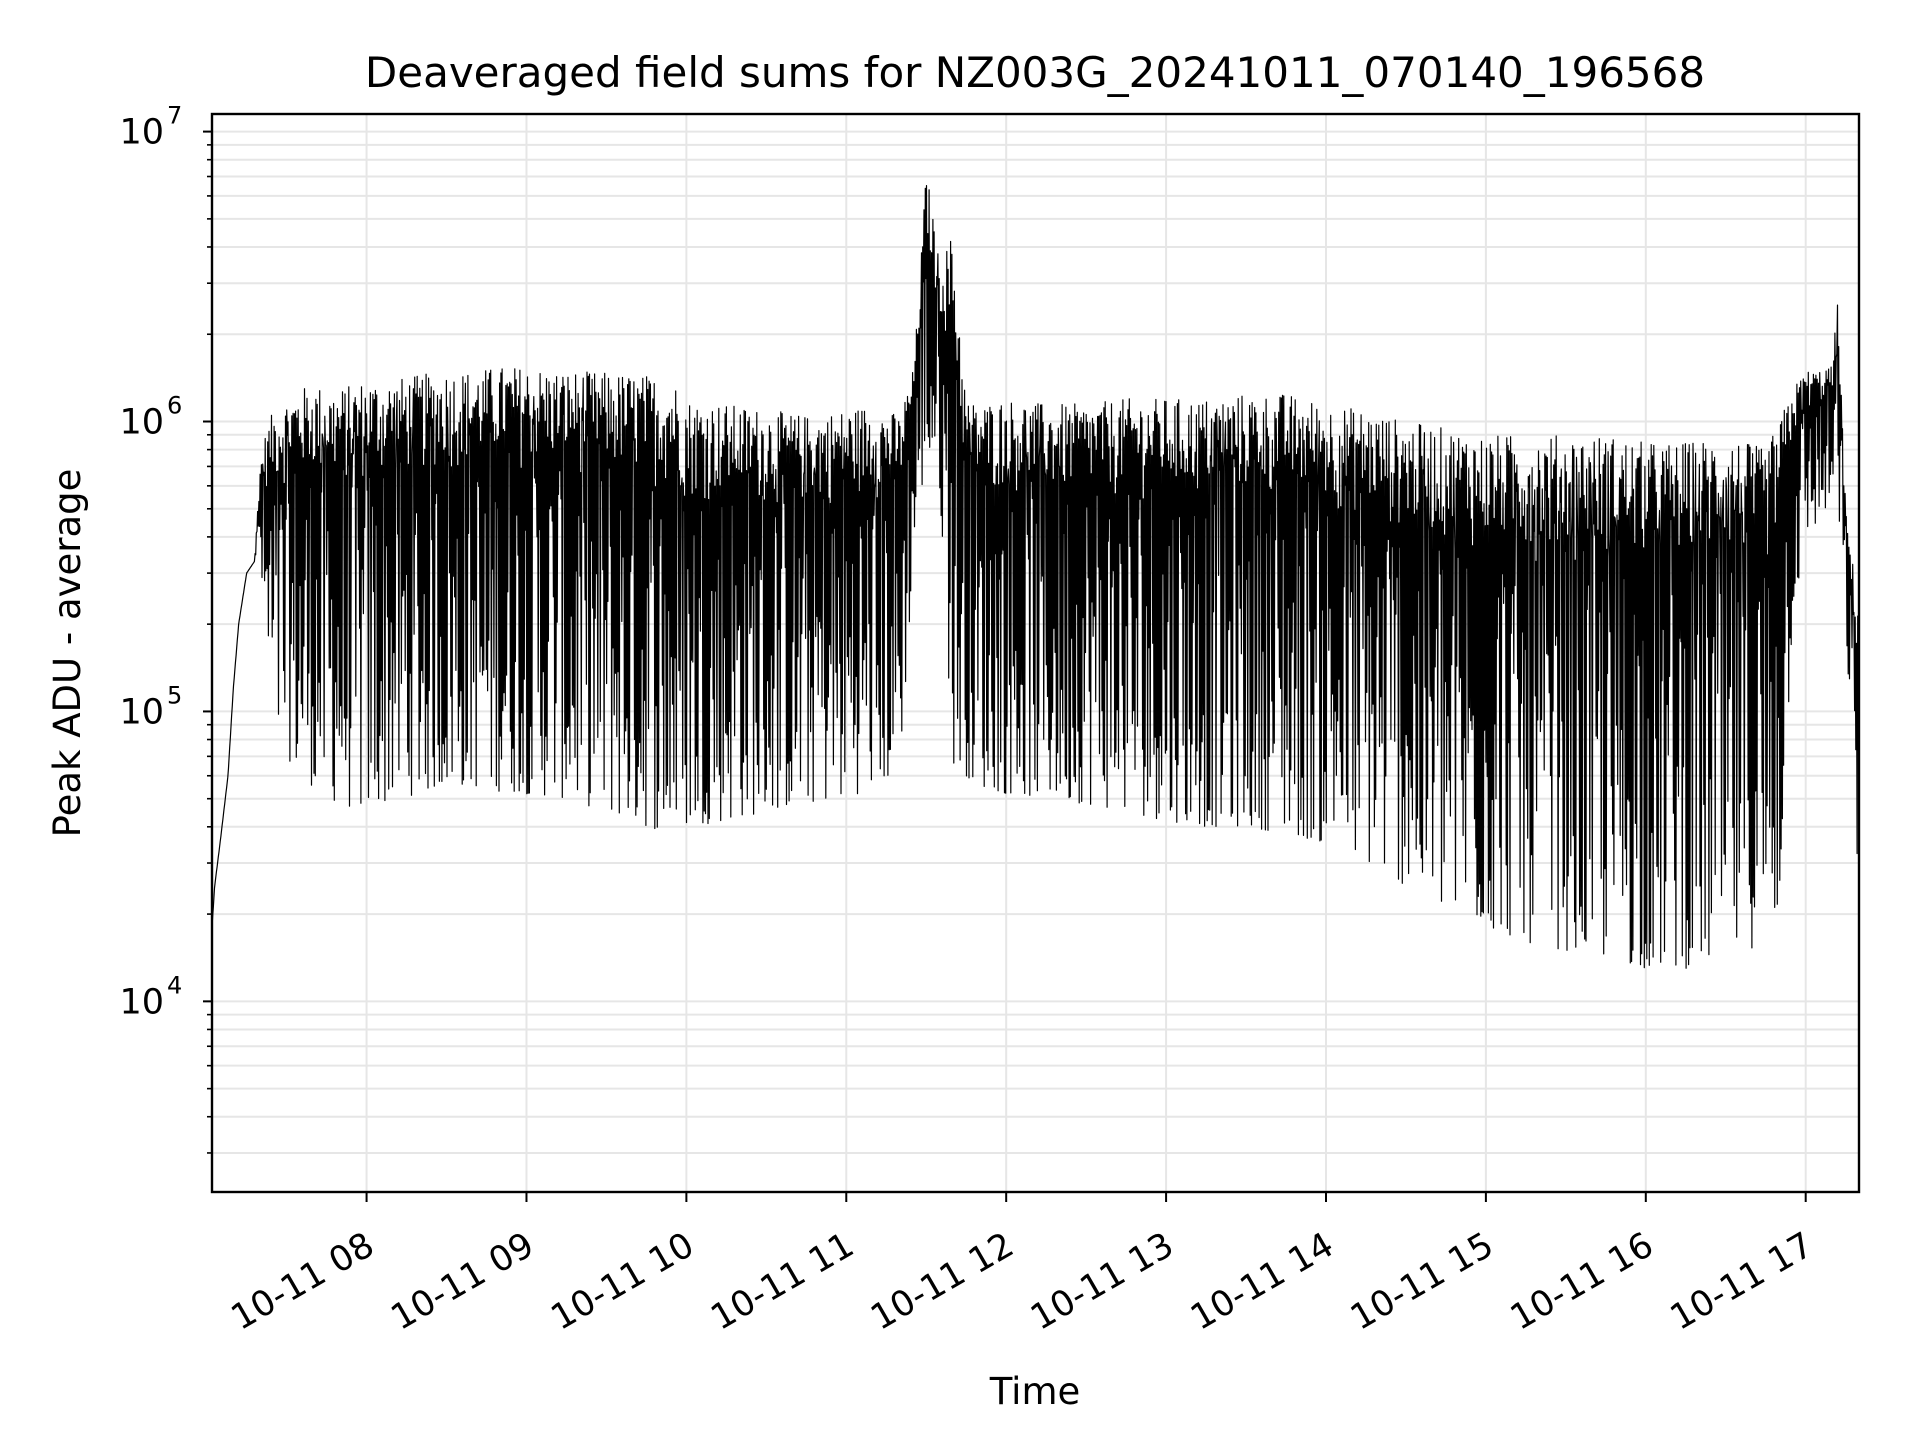 Image resolution: width=1920 pixels, height=1440 pixels. I want to click on y-axis-label: Peak ADU - average, so click(67, 653).